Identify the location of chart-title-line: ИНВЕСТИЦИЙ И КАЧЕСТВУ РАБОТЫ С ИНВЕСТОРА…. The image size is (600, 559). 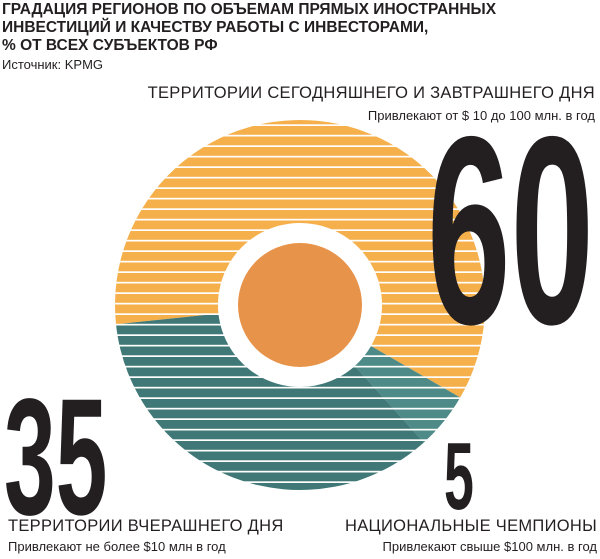
(215, 27).